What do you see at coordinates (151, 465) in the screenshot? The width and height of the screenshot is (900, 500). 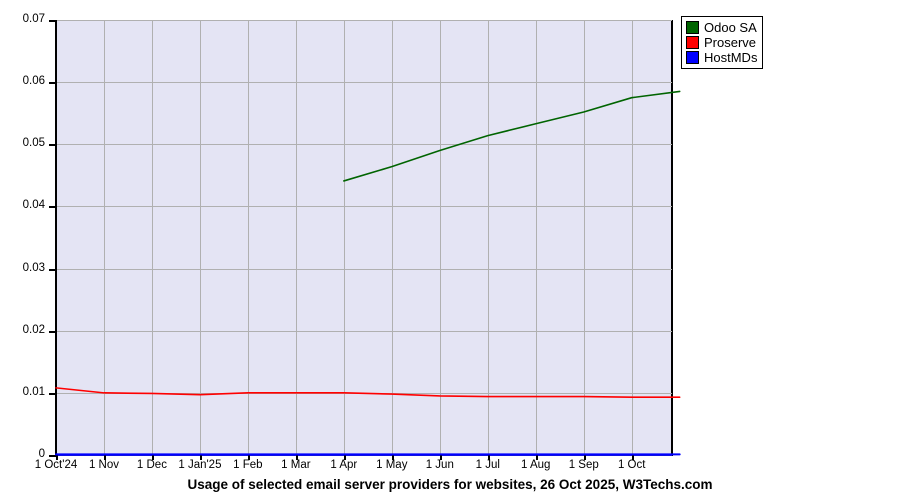 I see `x-axis-label: 1 Dec` at bounding box center [151, 465].